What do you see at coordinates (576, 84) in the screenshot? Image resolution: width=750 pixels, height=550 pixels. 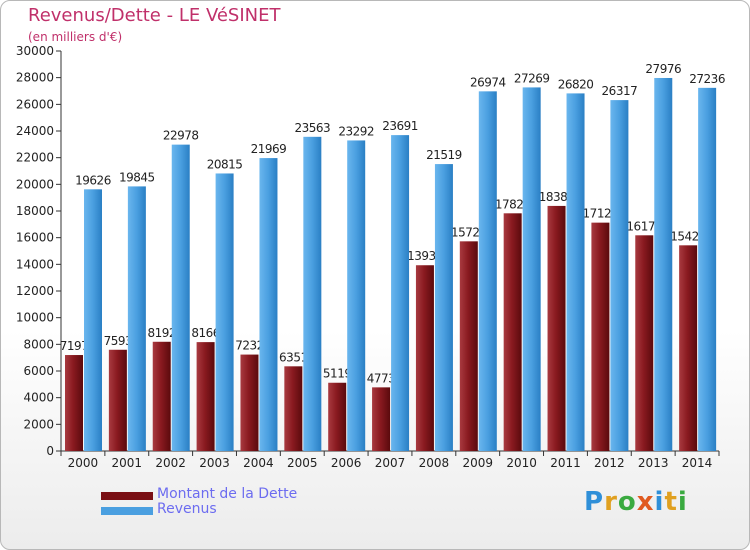 I see `data-label-revenus: 26820` at bounding box center [576, 84].